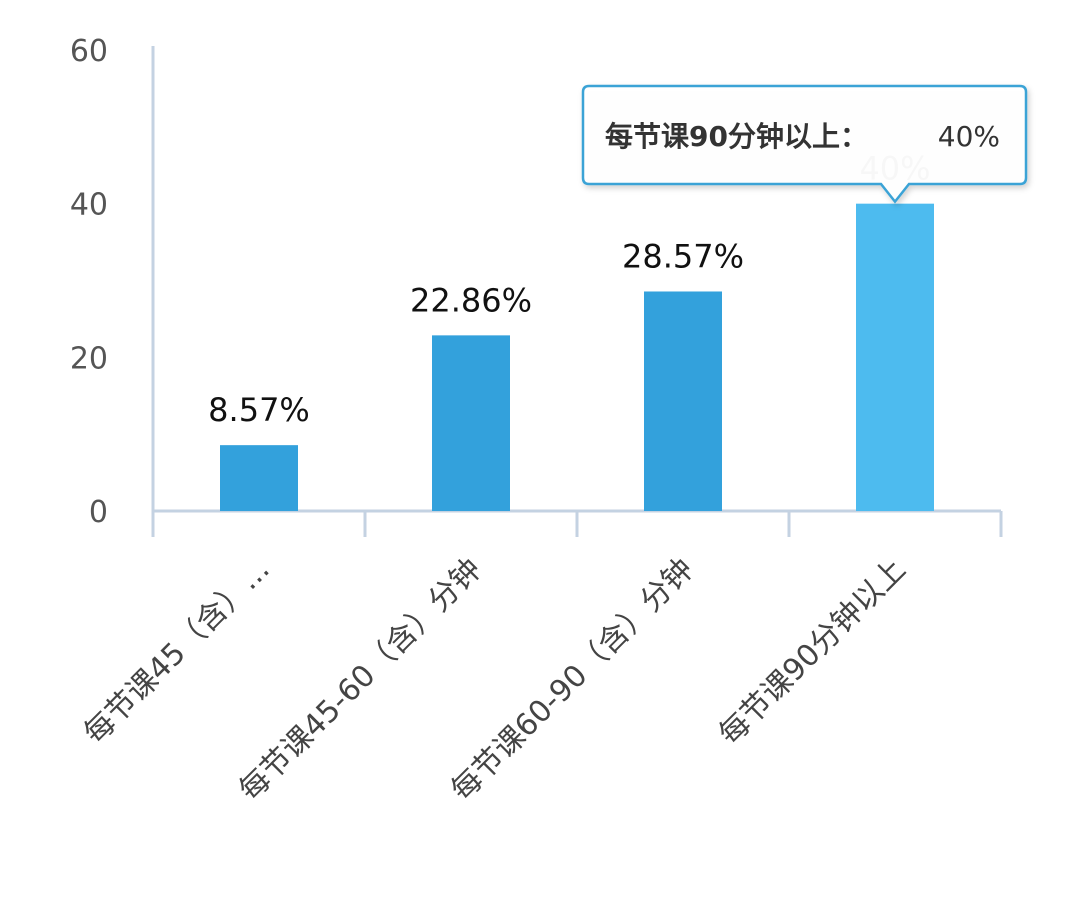 This screenshot has height=900, width=1069. Describe the element at coordinates (112, 285) in the screenshot. I see `y-axis: 0 20 40 60` at that location.